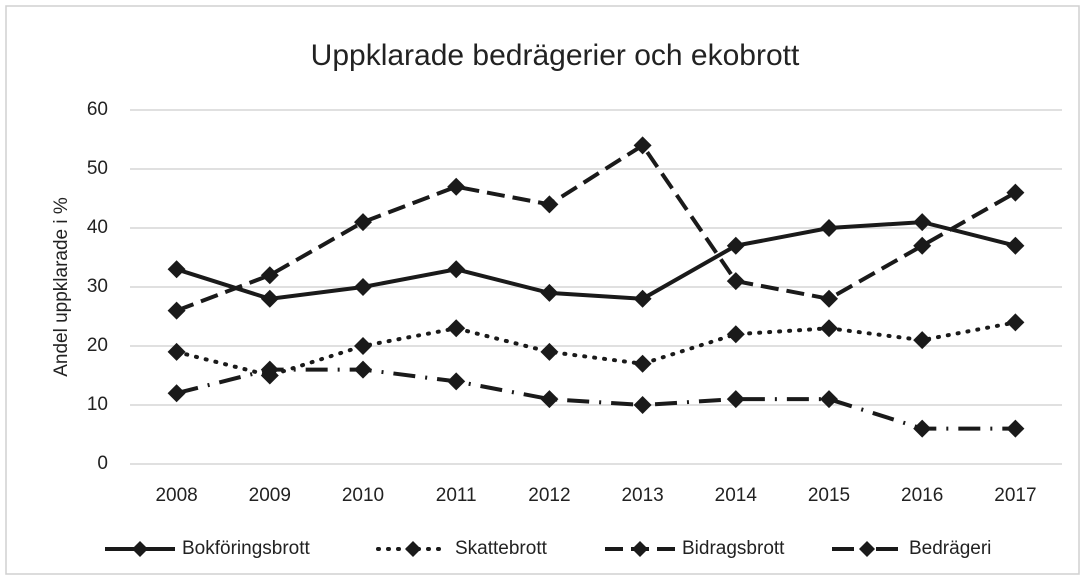 This screenshot has width=1085, height=580. What do you see at coordinates (642, 495) in the screenshot?
I see `x-tick-label: 2013` at bounding box center [642, 495].